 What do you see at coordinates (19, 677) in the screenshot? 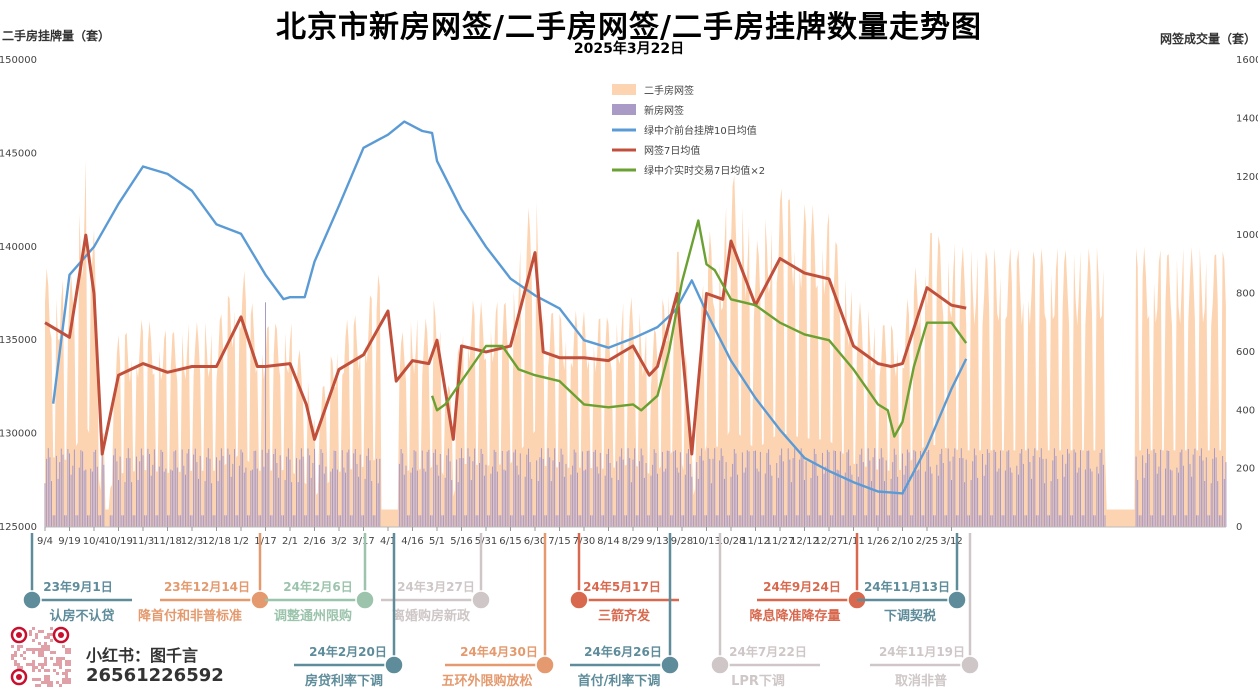
I see `qr-finder-dot` at bounding box center [19, 677].